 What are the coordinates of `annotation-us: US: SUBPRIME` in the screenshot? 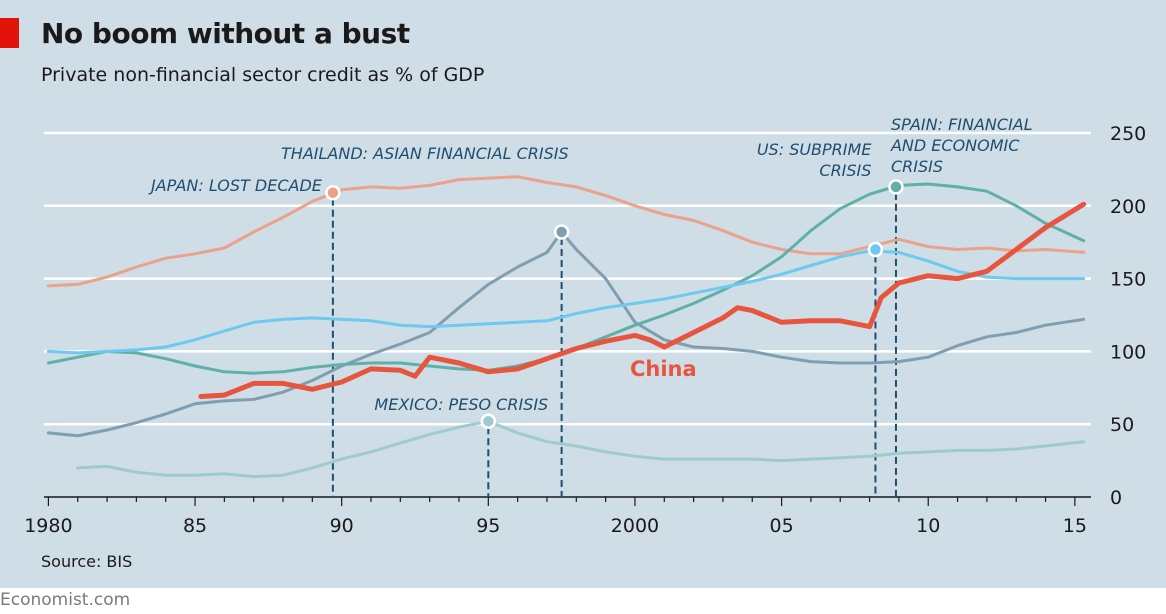 It's located at (814, 149).